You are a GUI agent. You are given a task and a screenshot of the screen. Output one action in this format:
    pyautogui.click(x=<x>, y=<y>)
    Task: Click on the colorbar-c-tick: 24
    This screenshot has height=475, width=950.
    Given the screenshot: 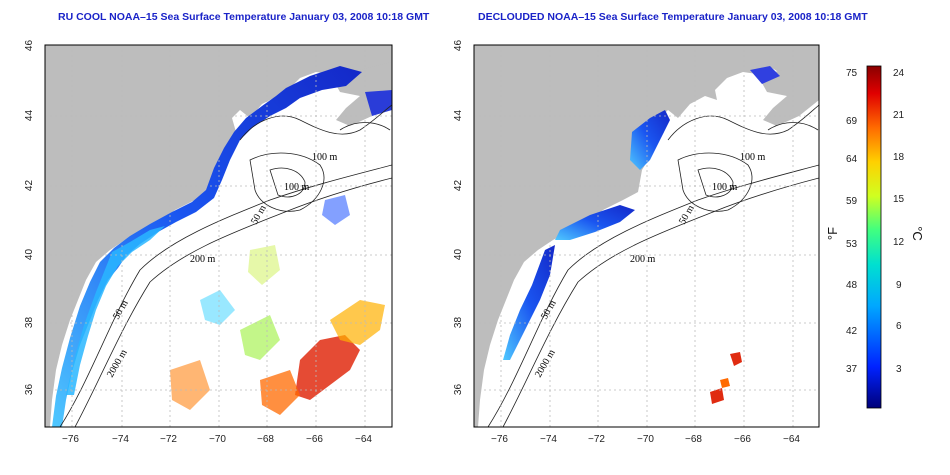 What is the action you would take?
    pyautogui.click(x=899, y=73)
    